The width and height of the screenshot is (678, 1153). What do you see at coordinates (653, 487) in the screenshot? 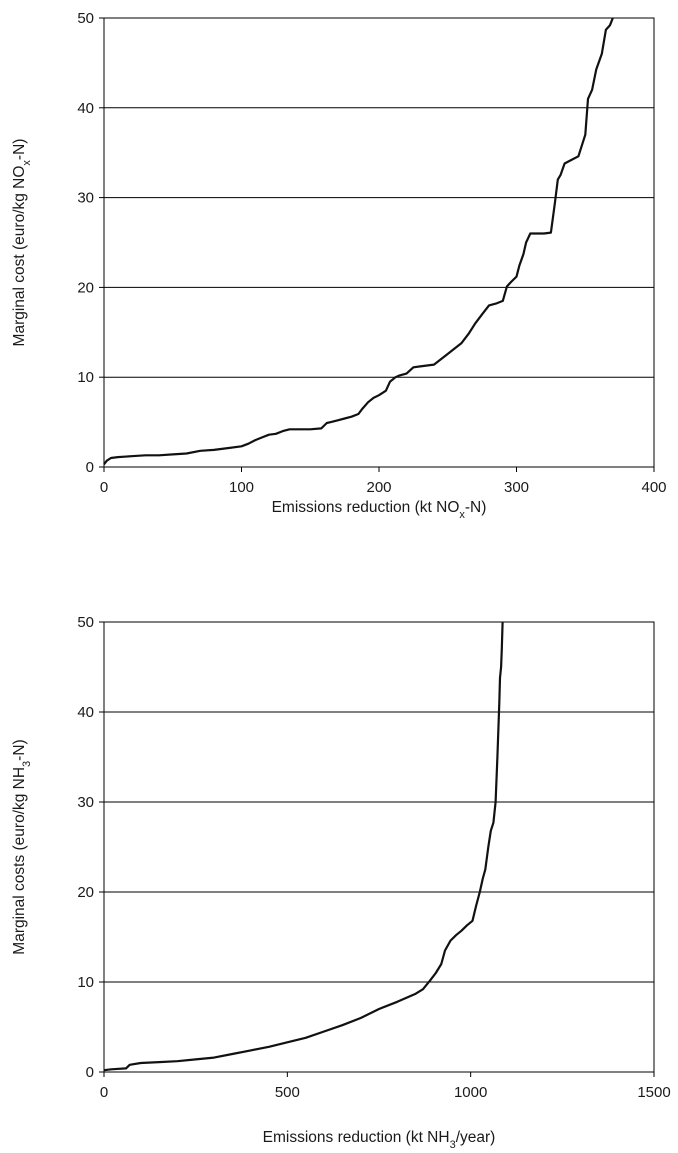
I see `x-tick-label: 400` at bounding box center [653, 487].